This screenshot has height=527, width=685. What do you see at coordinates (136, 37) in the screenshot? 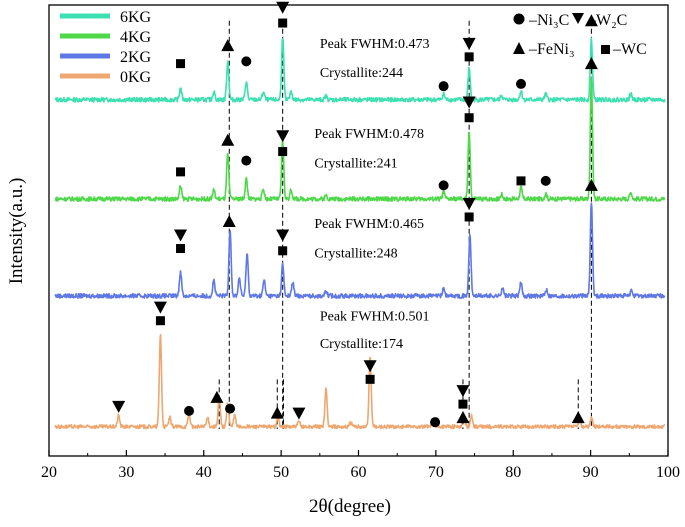
I see `legend-label-4kg: 4KG` at bounding box center [136, 37].